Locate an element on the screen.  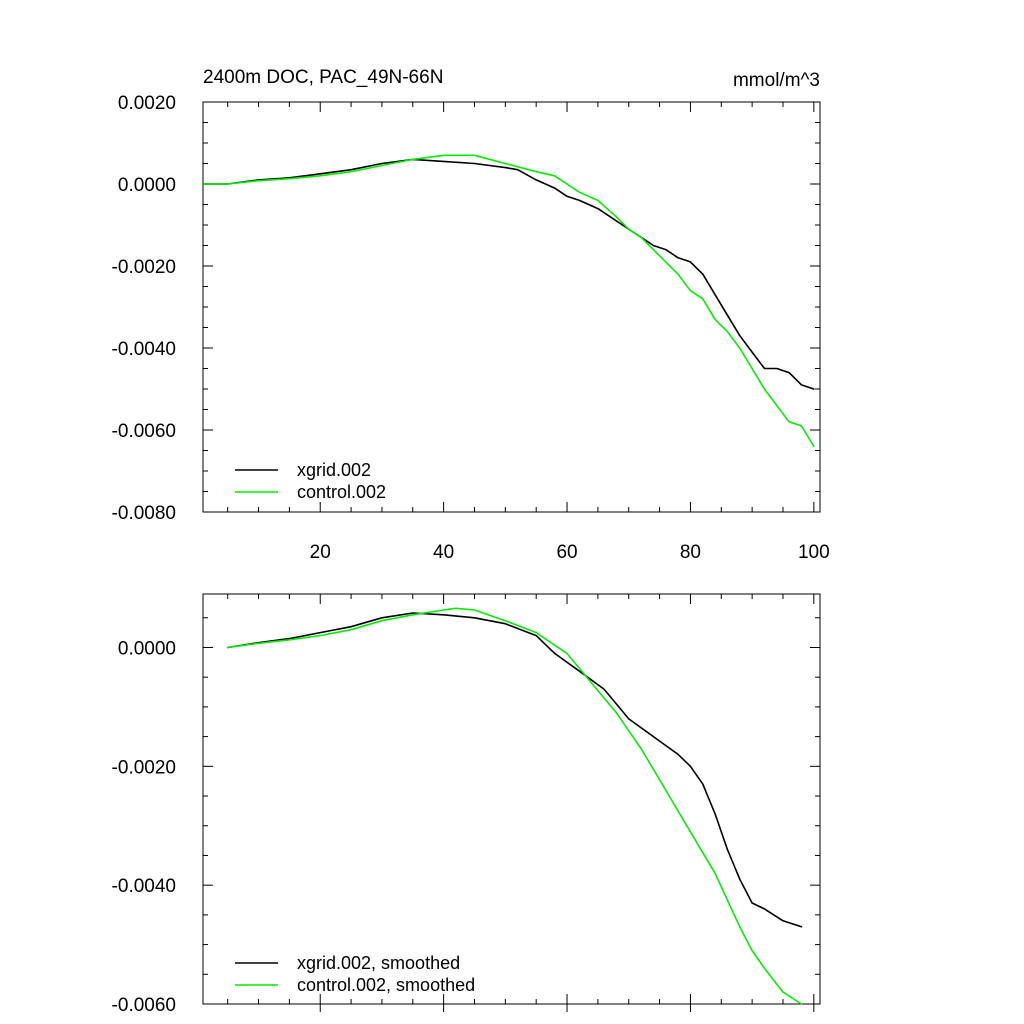
legend-label: control.002 is located at coordinates (341, 492).